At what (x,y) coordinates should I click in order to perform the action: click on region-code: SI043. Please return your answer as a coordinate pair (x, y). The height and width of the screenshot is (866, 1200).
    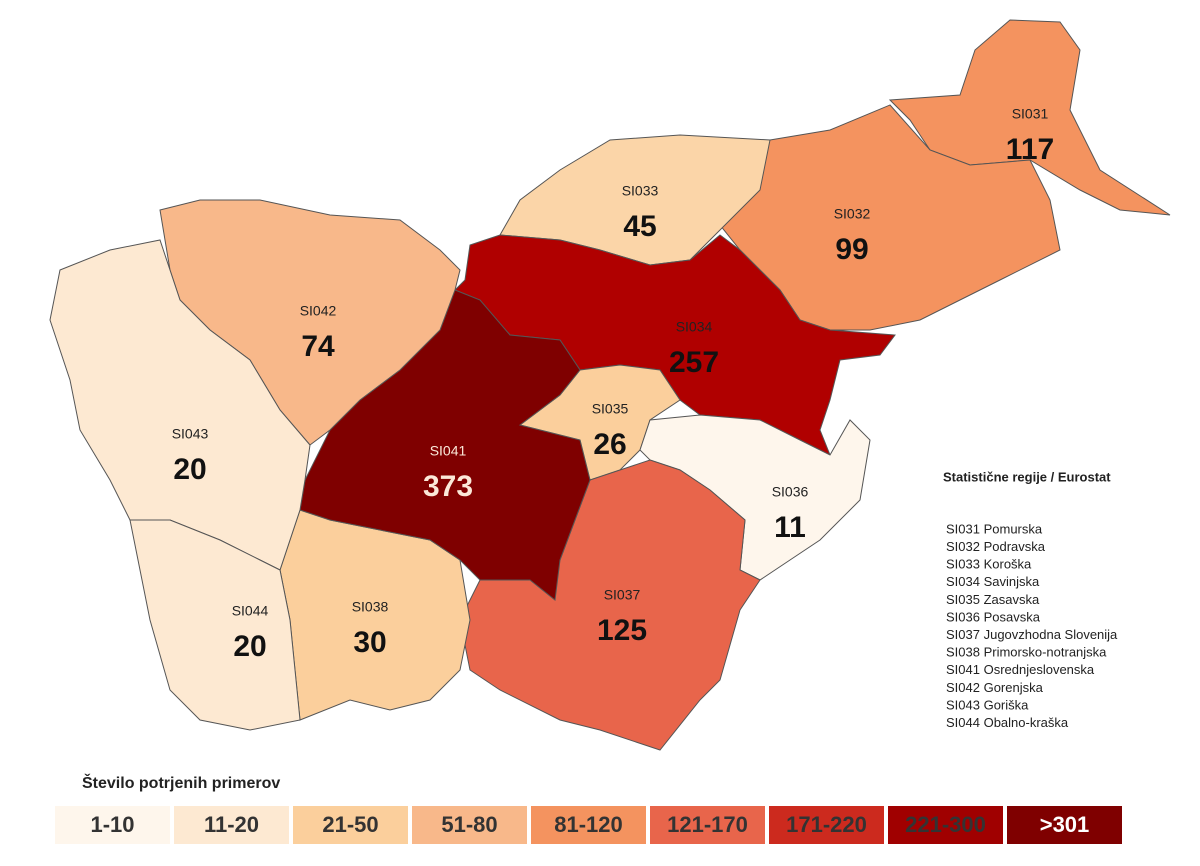
    Looking at the image, I should click on (190, 434).